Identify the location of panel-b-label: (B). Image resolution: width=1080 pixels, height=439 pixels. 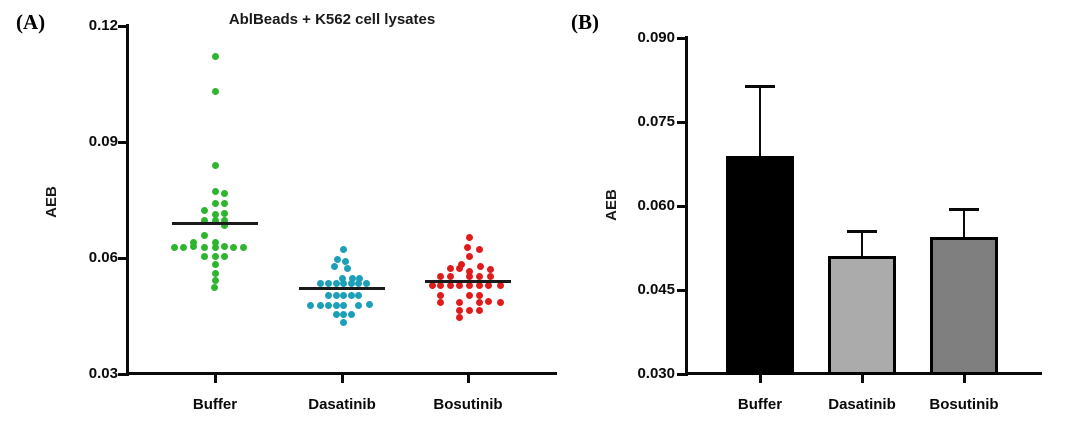
(585, 22).